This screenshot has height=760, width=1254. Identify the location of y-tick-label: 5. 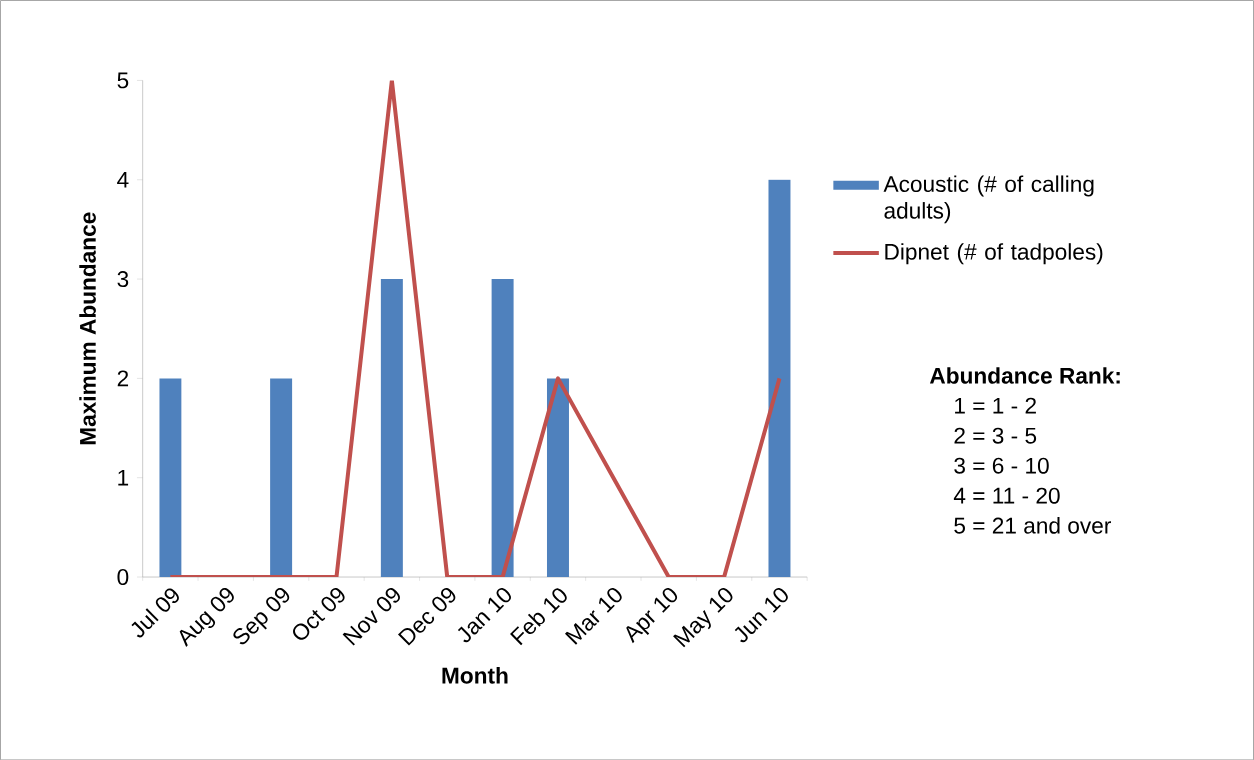
(123, 80).